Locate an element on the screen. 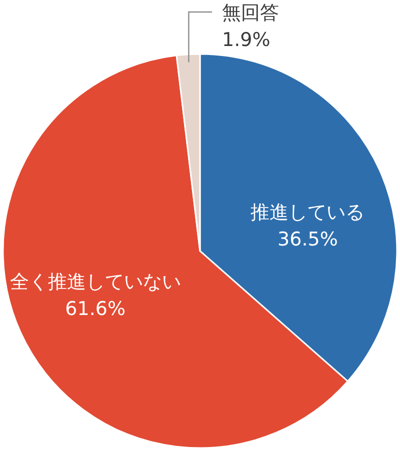  data-label: 36.5% is located at coordinates (308, 239).